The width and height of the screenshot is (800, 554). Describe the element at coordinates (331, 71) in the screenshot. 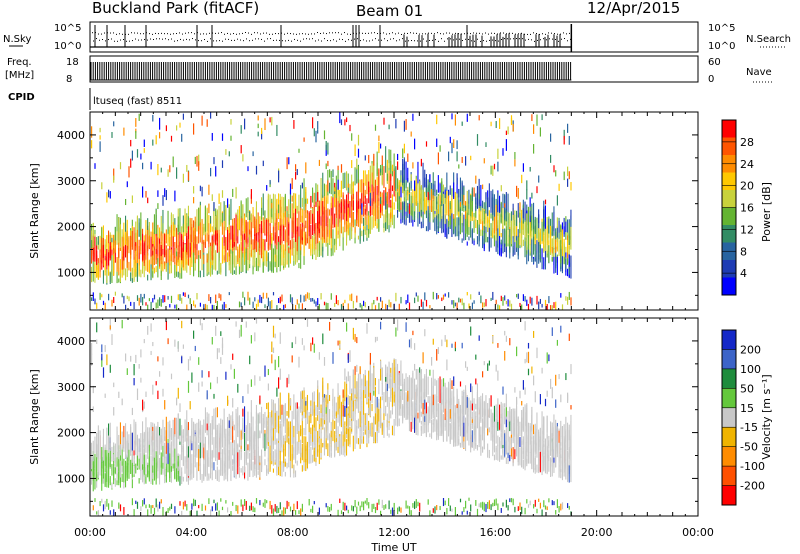

I see `freq-trace` at that location.